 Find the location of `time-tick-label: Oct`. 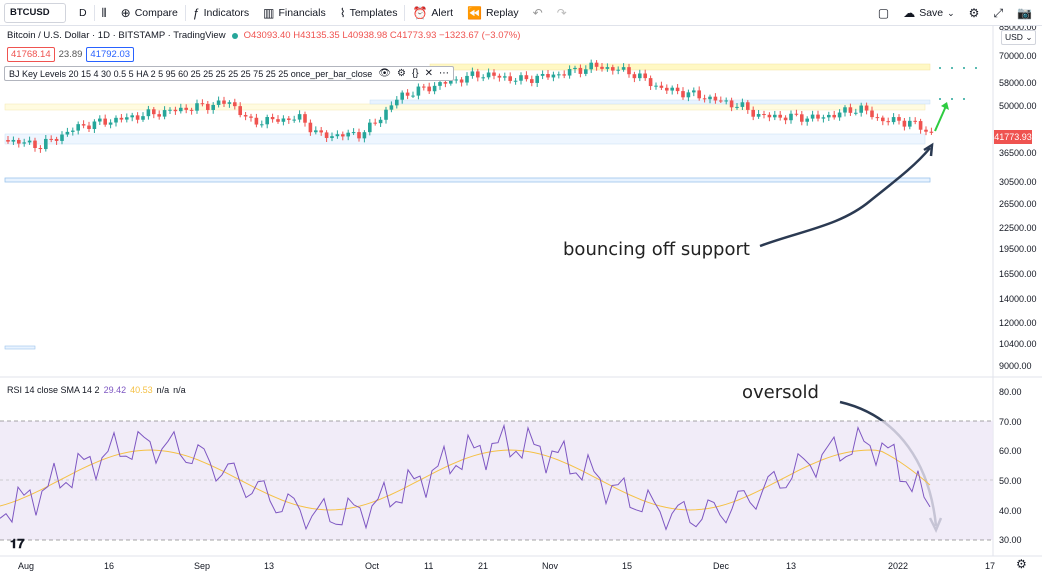

time-tick-label: Oct is located at coordinates (372, 566).